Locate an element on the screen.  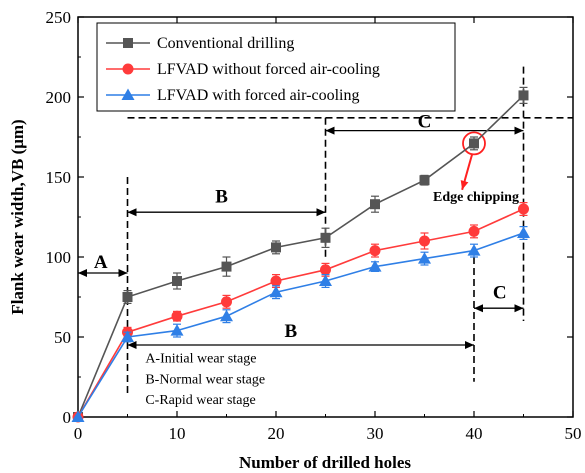
legend-label: LFVAD without forced air-cooling is located at coordinates (268, 69).